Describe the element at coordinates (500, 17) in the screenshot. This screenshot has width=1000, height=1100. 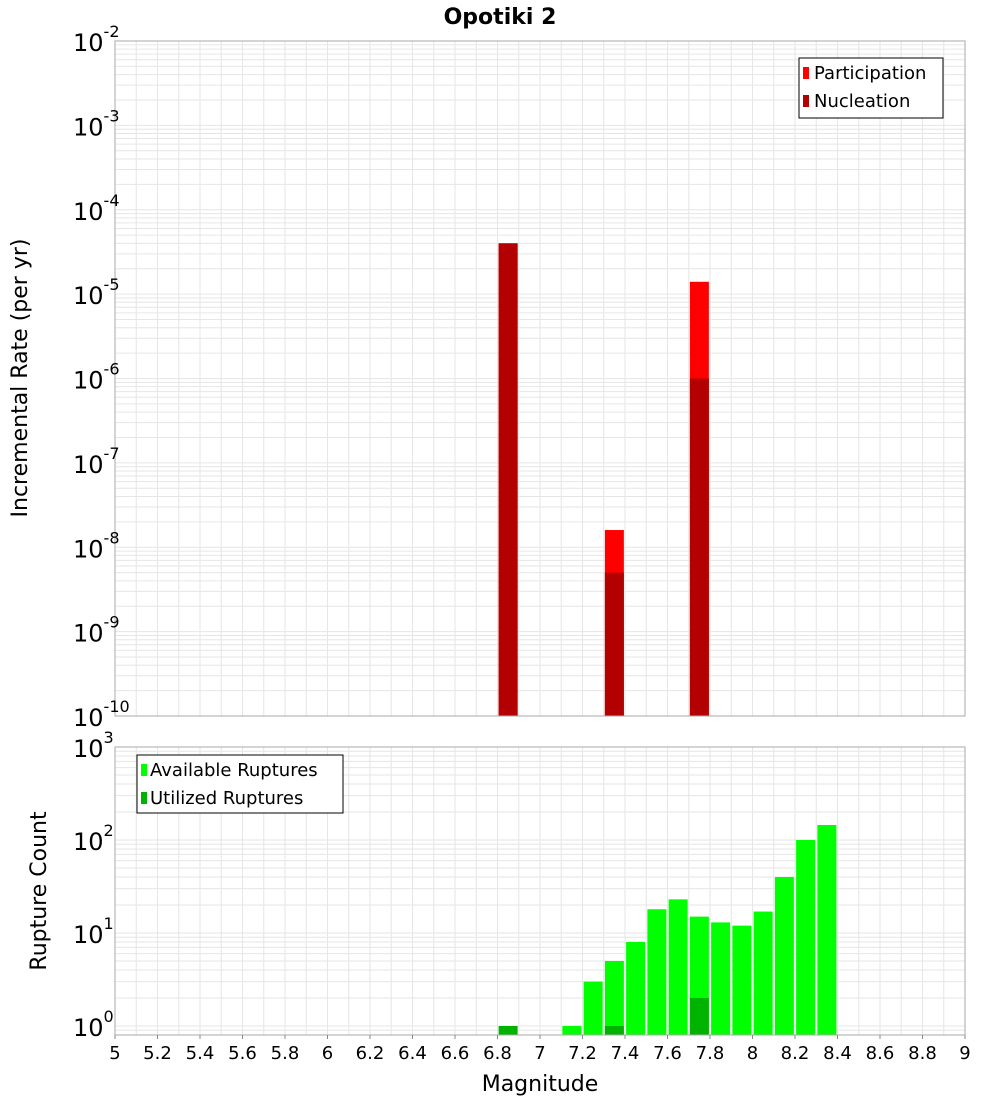
I see `chart-title: Opotiki 2` at that location.